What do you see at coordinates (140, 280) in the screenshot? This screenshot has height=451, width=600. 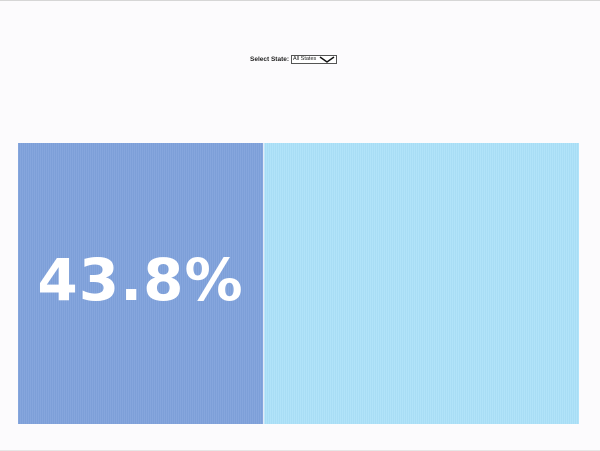 I see `percentage-data-label: 43.8%` at bounding box center [140, 280].